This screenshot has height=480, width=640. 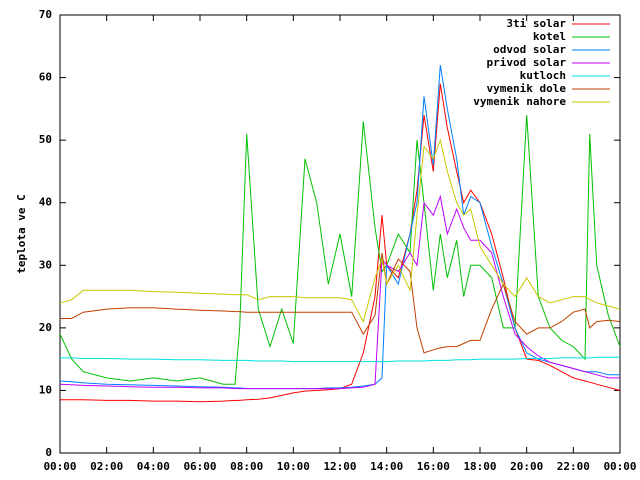 What do you see at coordinates (573, 466) in the screenshot?
I see `x-tick-label: 22:00` at bounding box center [573, 466].